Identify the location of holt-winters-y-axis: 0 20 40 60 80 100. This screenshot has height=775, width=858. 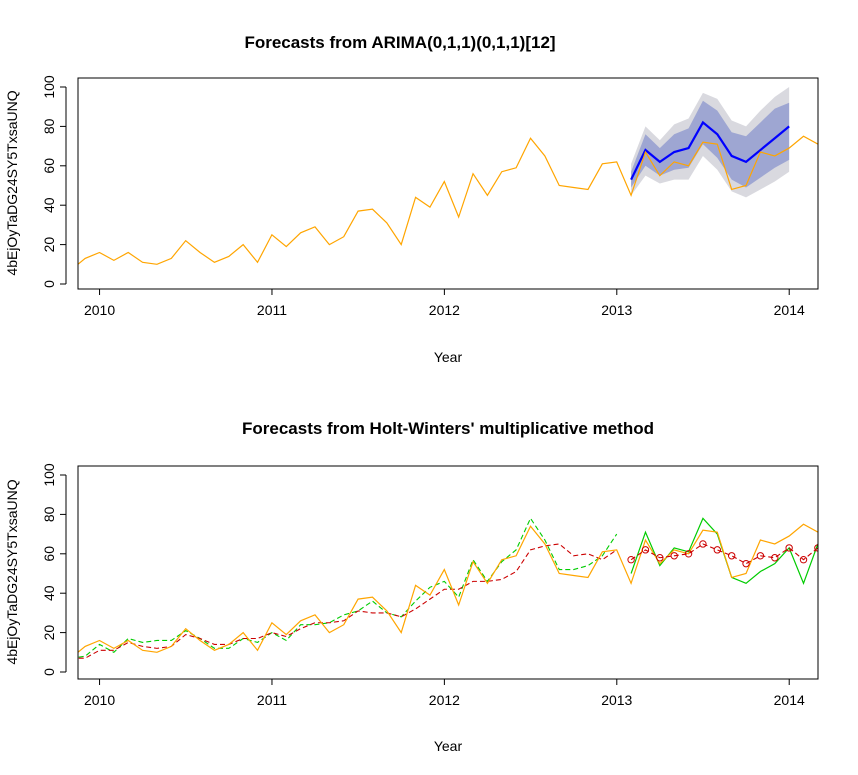
(54, 569).